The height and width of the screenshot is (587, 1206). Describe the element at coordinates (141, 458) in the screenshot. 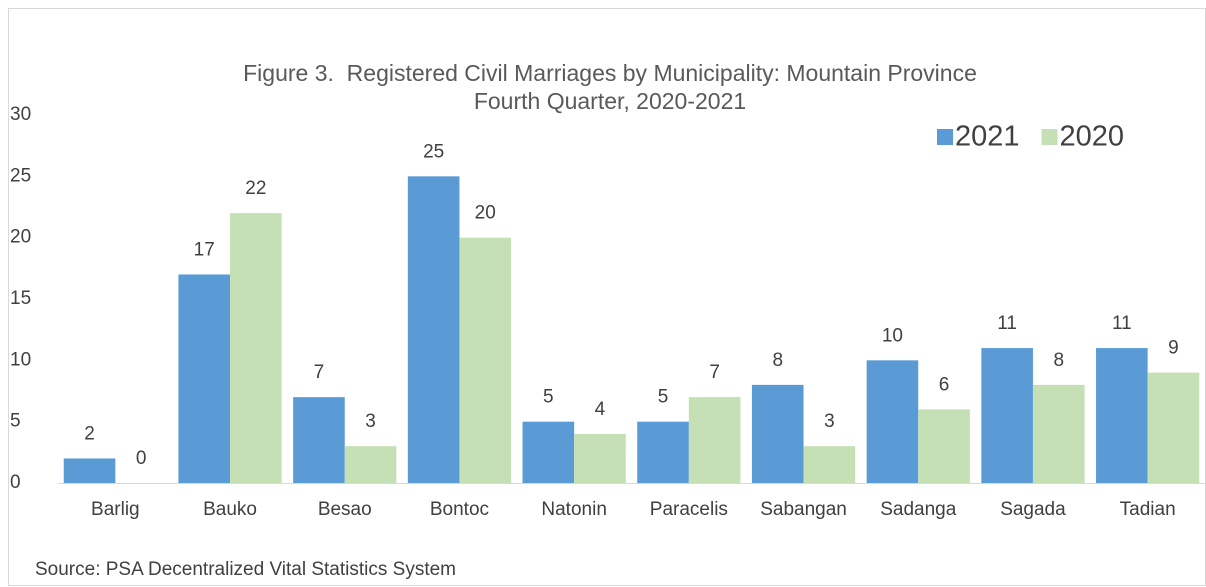

I see `data-label: 0` at that location.